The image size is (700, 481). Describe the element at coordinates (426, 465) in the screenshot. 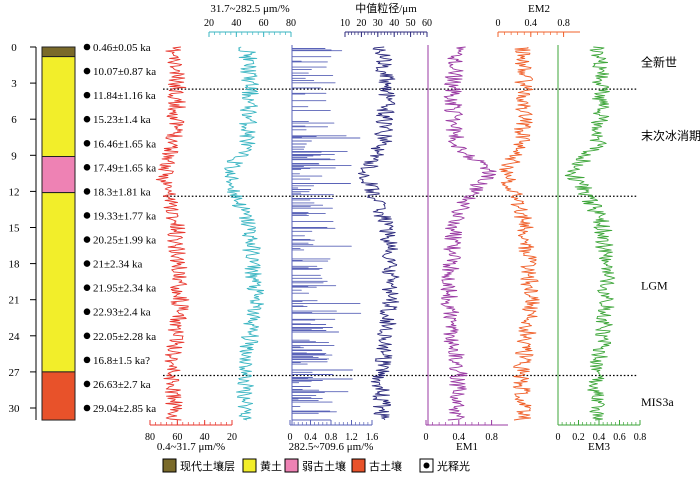

I see `legend-dot-icon` at that location.